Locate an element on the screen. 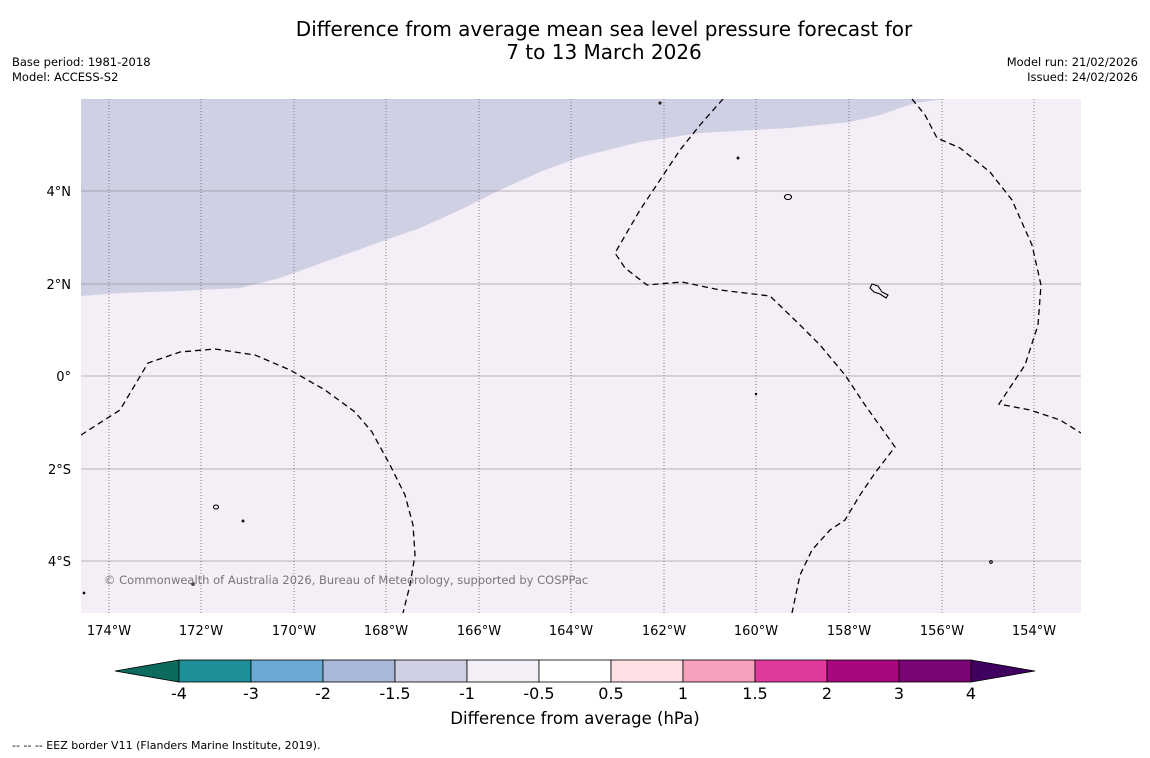 Image resolution: width=1150 pixels, height=758 pixels. lon-label: 164°W is located at coordinates (571, 631).